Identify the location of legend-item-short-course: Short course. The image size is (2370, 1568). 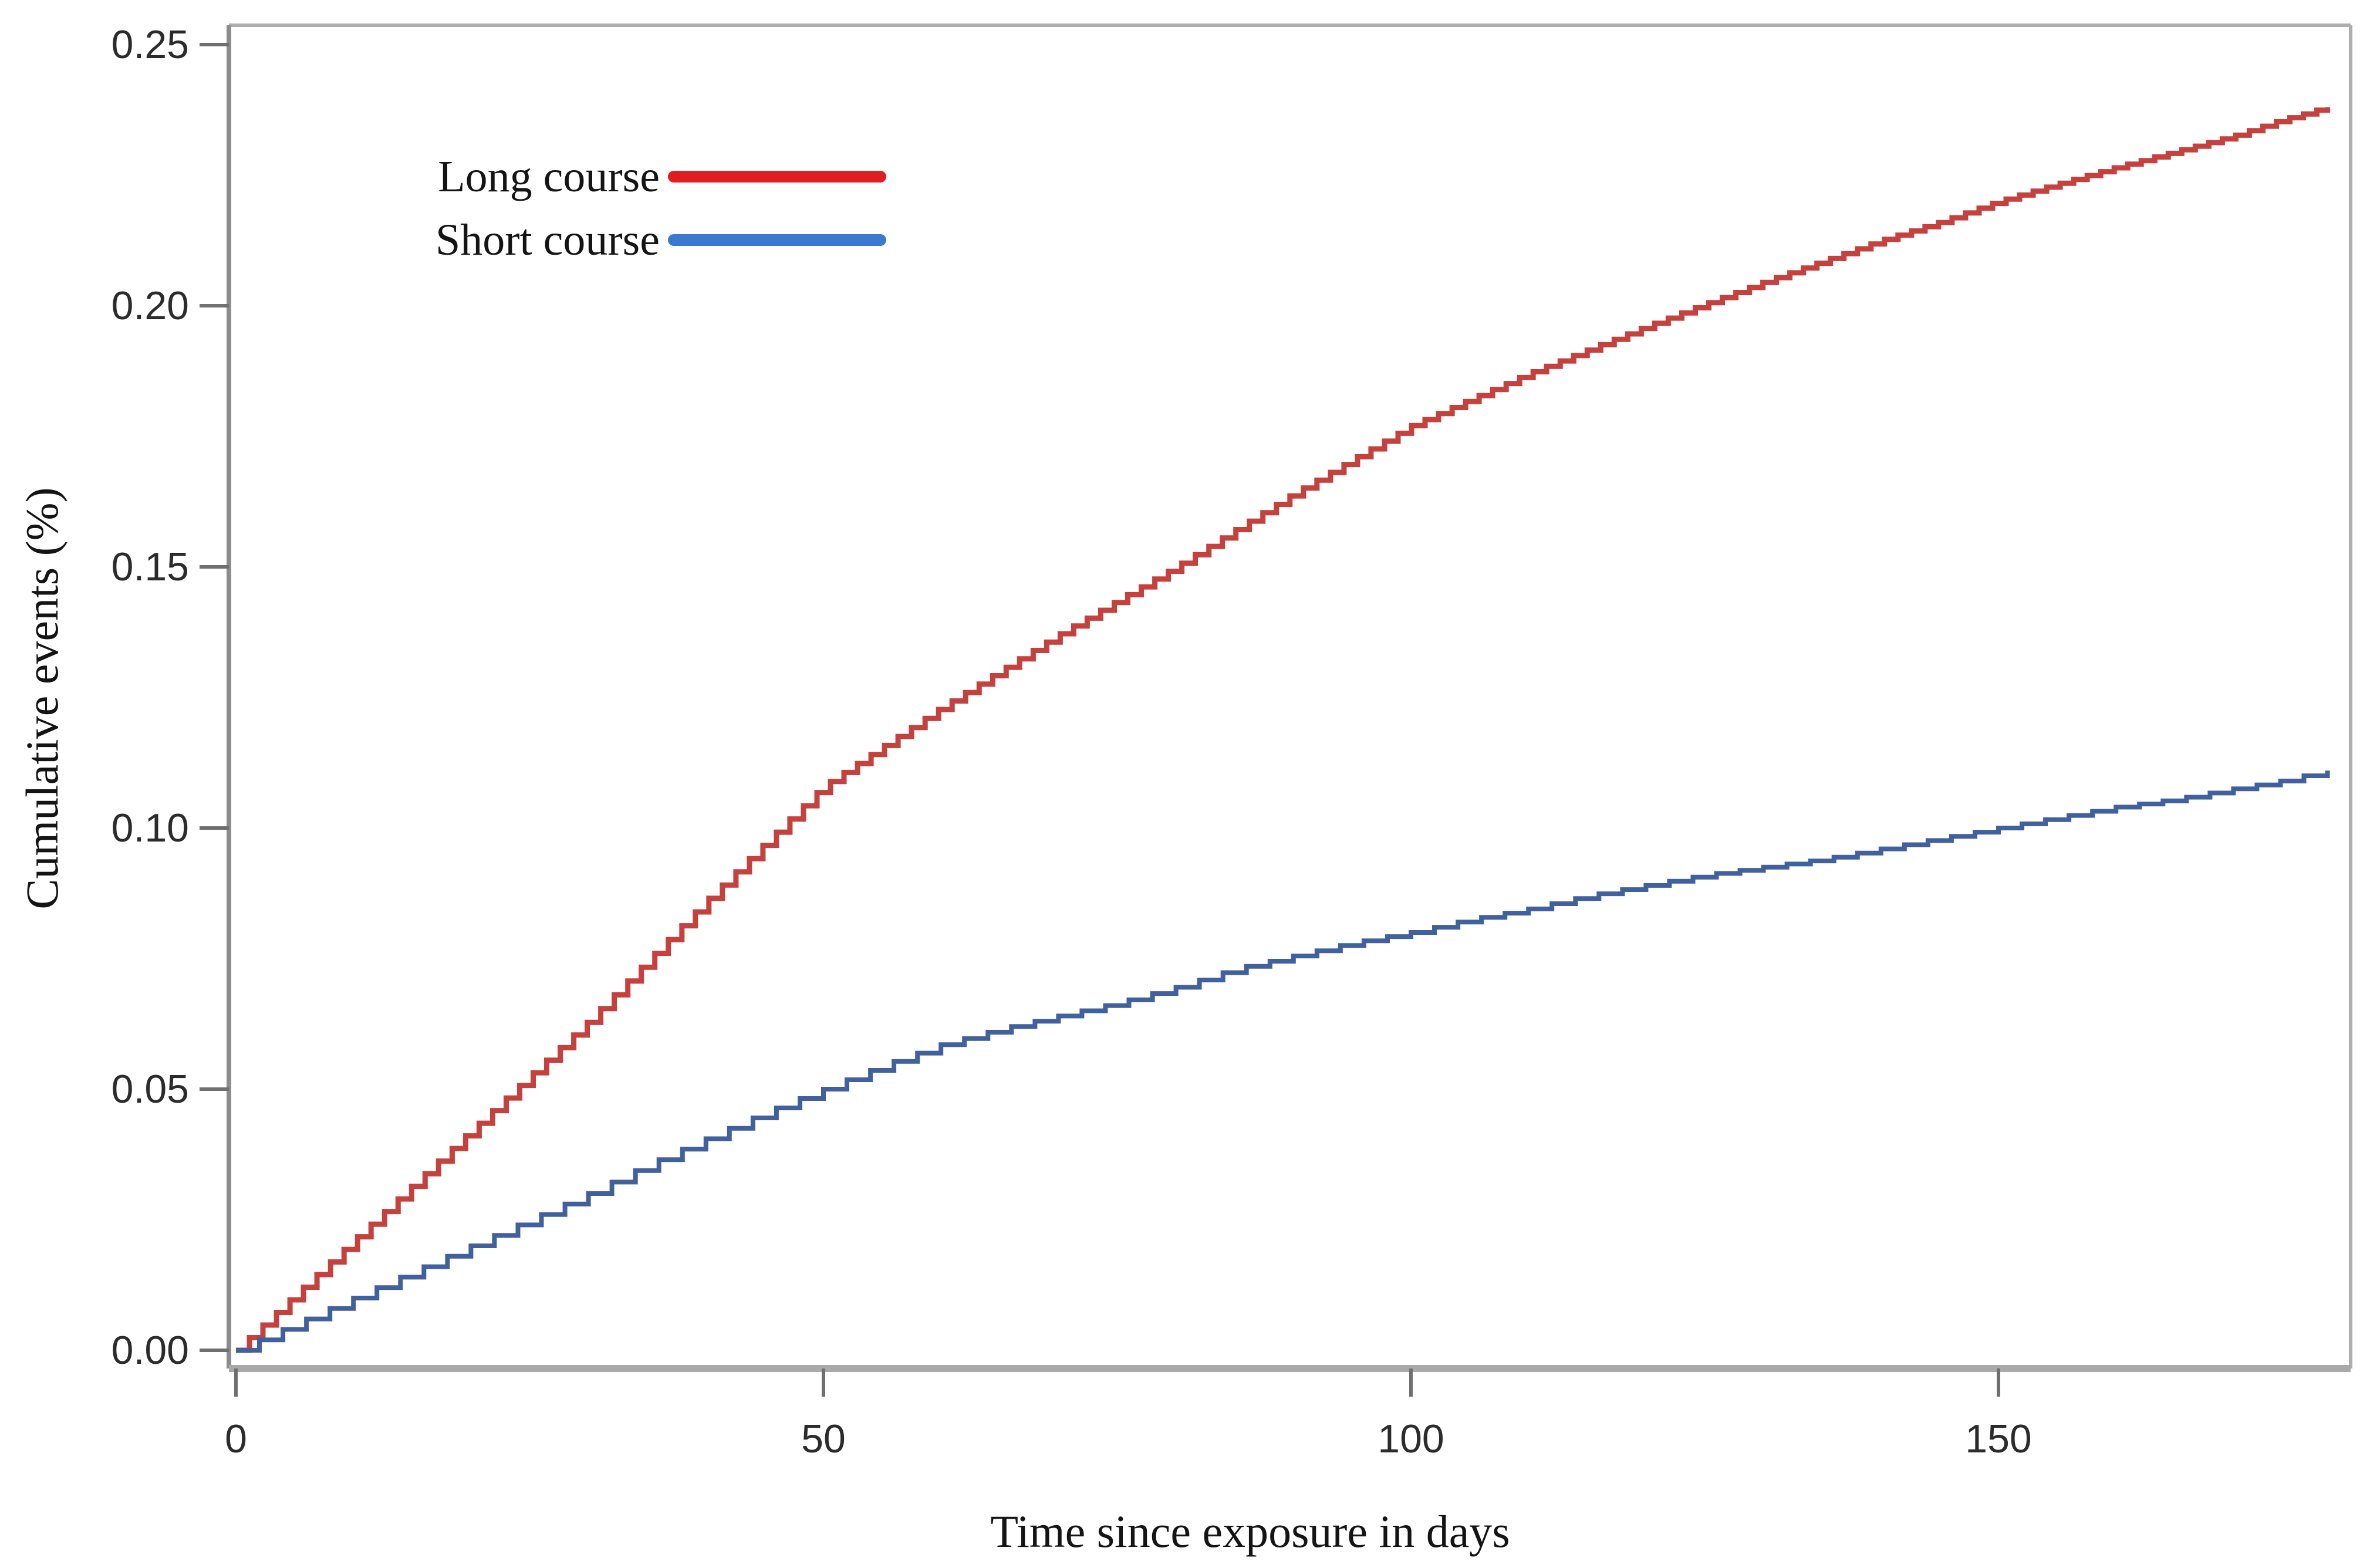
(608, 240).